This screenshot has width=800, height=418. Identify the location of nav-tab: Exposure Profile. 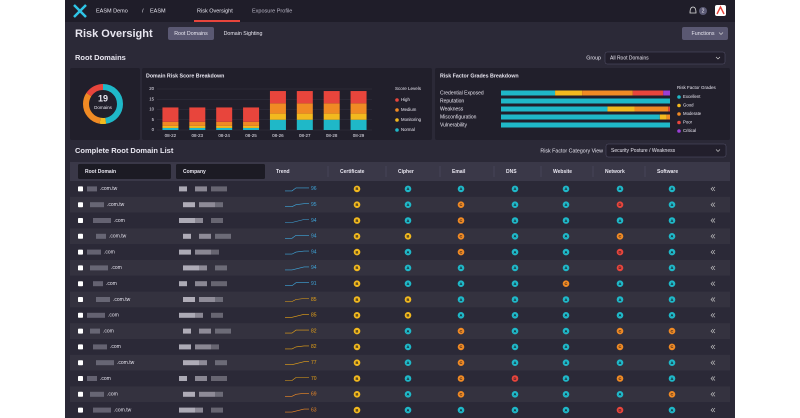
(272, 11).